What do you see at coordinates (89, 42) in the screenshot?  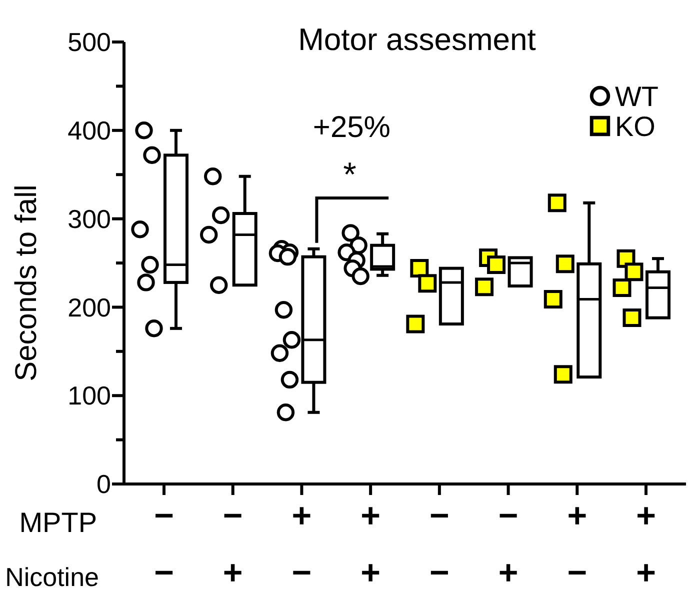 I see `y-tick-label: 500` at bounding box center [89, 42].